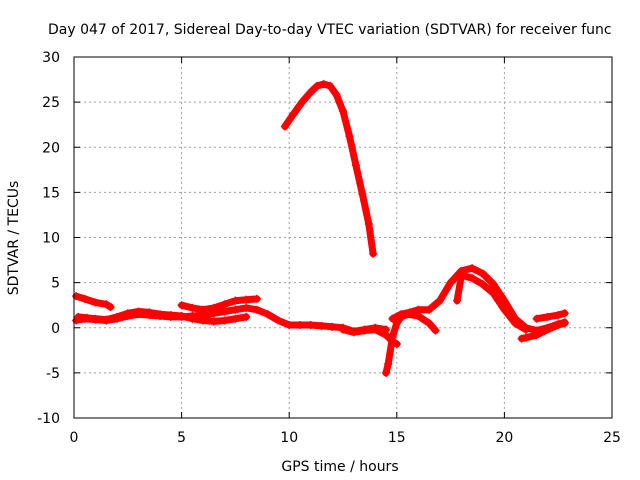 The height and width of the screenshot is (480, 640). What do you see at coordinates (181, 438) in the screenshot?
I see `x-tick-label: 5` at bounding box center [181, 438].